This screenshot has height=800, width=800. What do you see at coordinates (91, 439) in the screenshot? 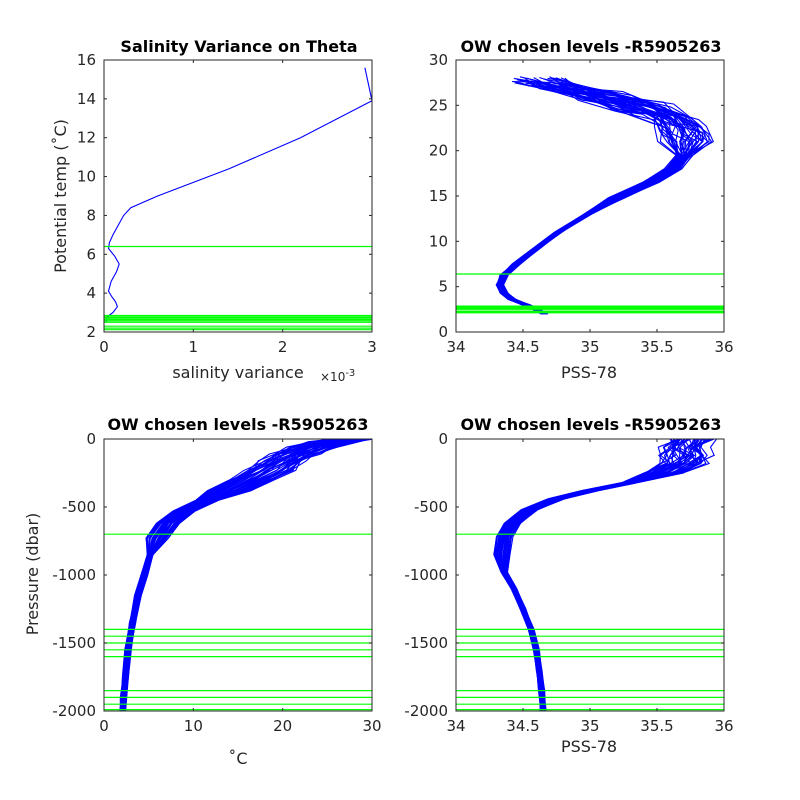
I see `y-tick-label: 0` at bounding box center [91, 439].